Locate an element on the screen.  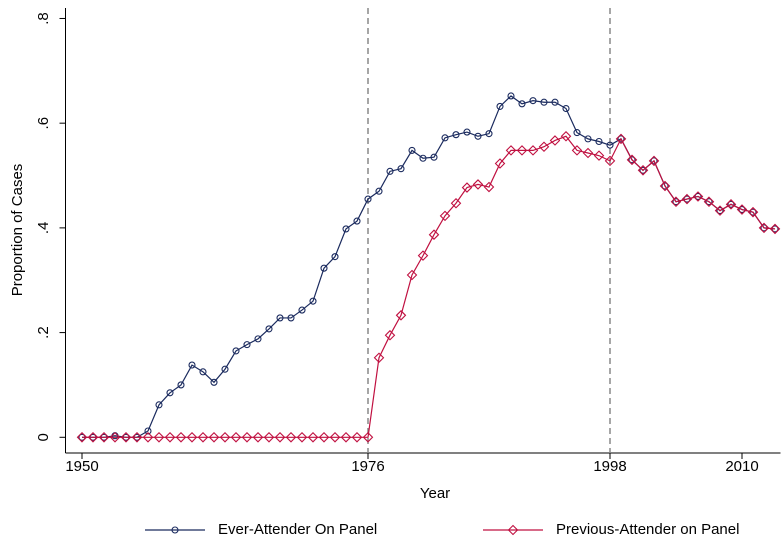
x-tick-label: 1976 is located at coordinates (367, 466).